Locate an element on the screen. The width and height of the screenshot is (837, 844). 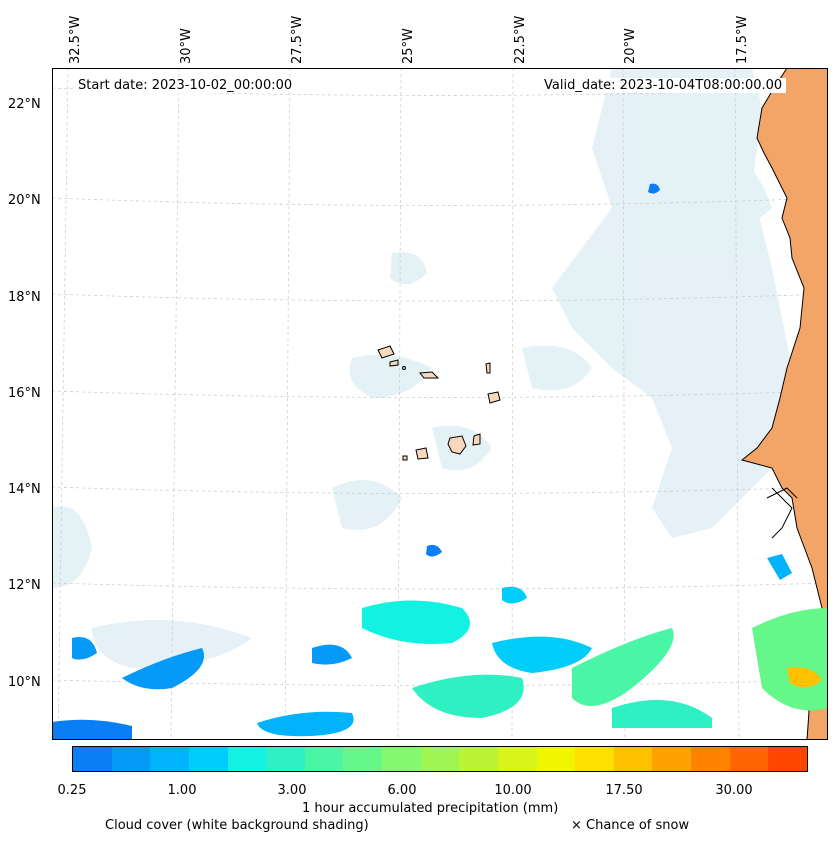
cloud-cover-legend: Cloud cover (white background shading) is located at coordinates (237, 825).